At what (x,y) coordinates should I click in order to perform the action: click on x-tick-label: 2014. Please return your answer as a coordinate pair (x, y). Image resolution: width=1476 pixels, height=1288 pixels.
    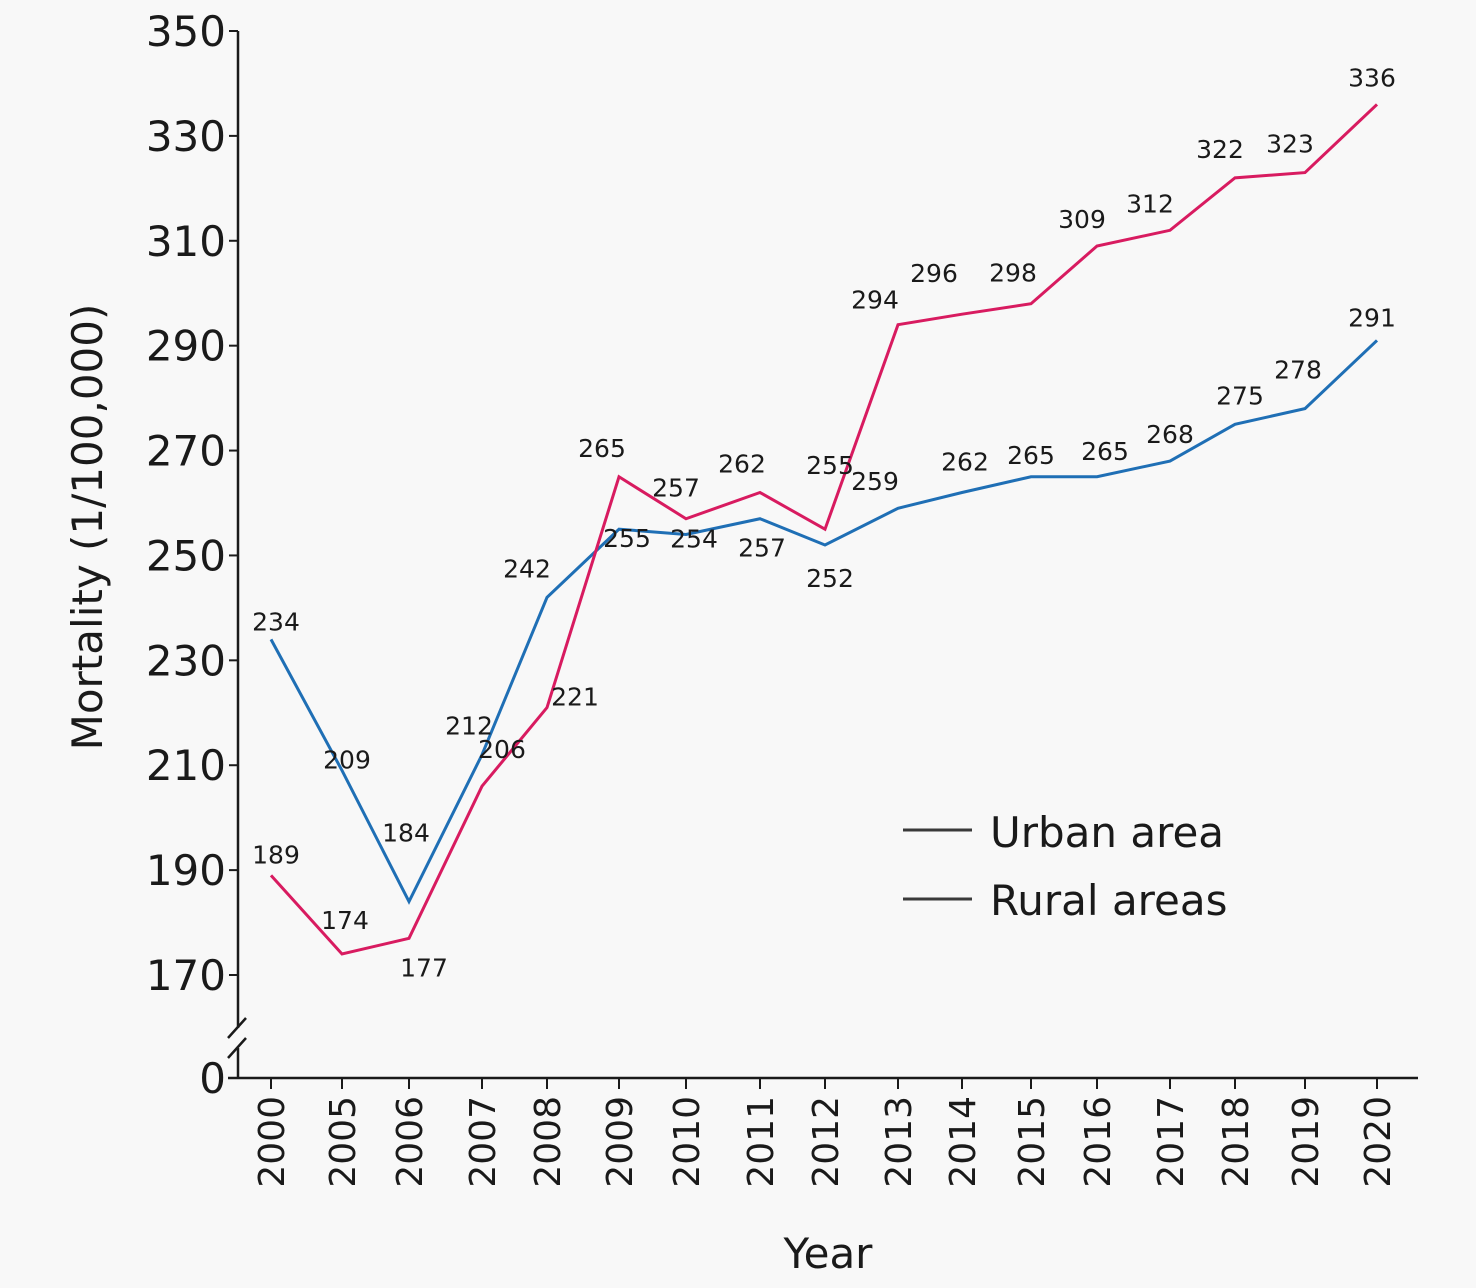
    Looking at the image, I should click on (963, 1142).